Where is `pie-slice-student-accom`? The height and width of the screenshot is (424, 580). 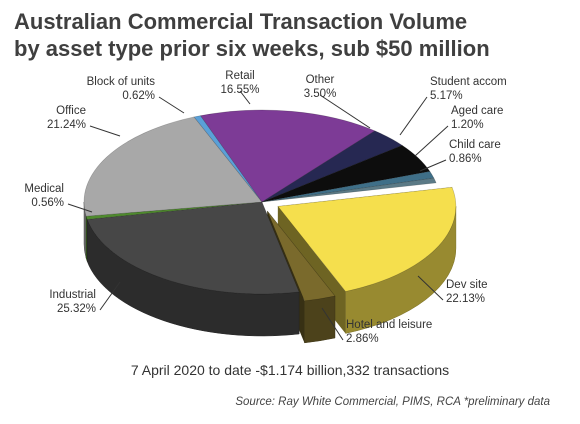 pie-slice-student-accom is located at coordinates (346, 173).